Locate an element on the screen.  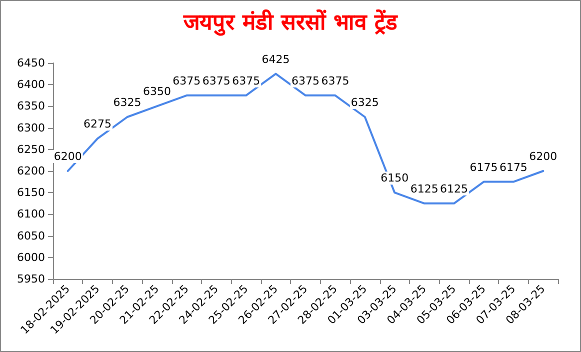
data-label: 6425 is located at coordinates (276, 59).